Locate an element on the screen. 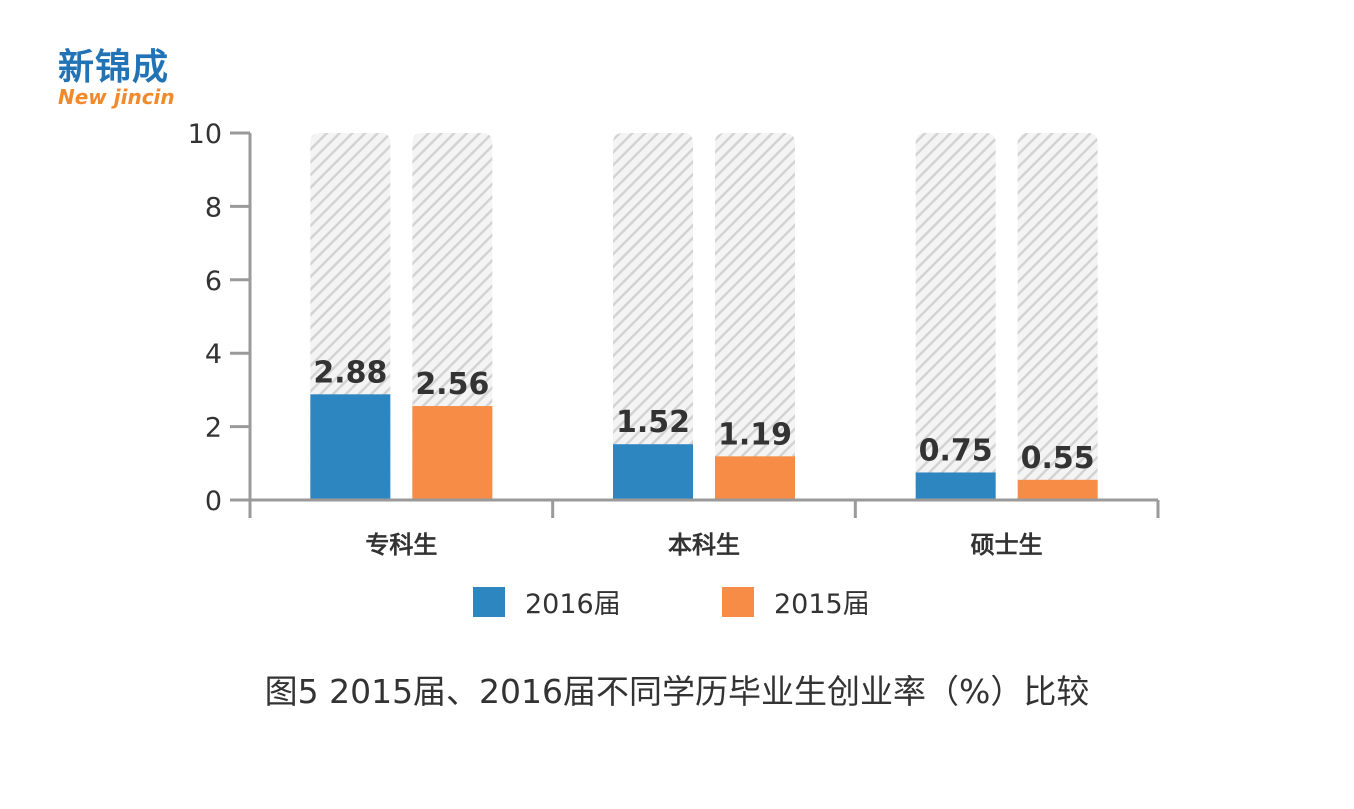 The width and height of the screenshot is (1354, 809). data-bars is located at coordinates (704, 447).